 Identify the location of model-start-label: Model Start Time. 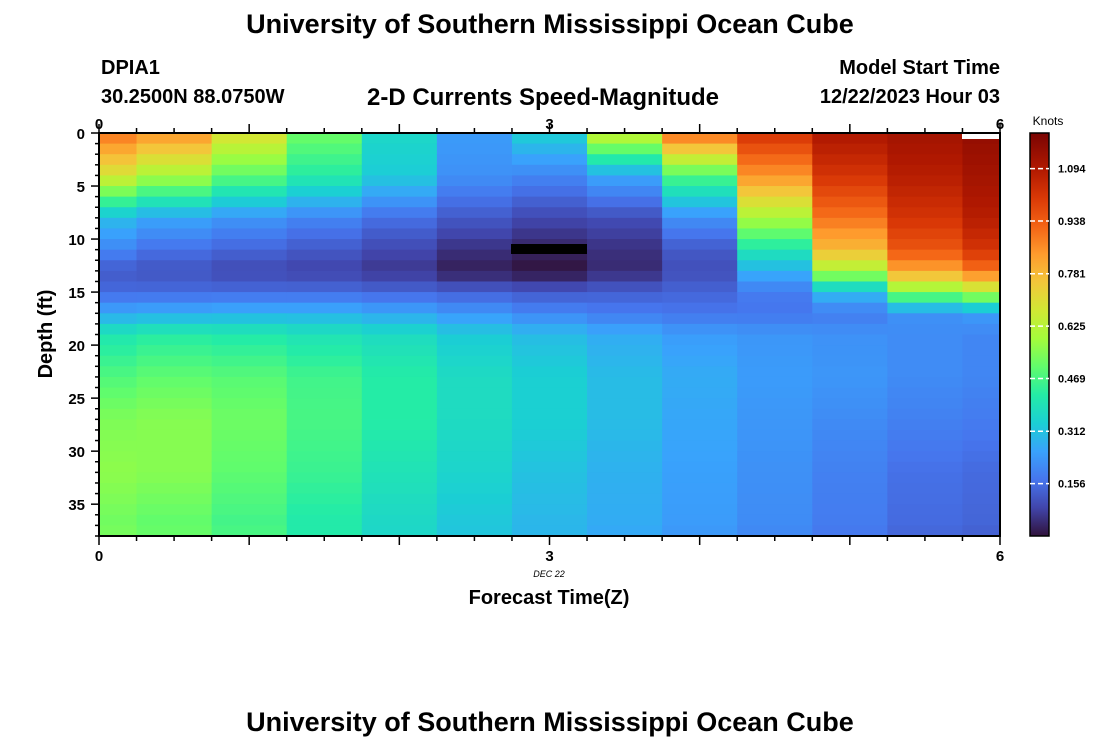
(919, 68).